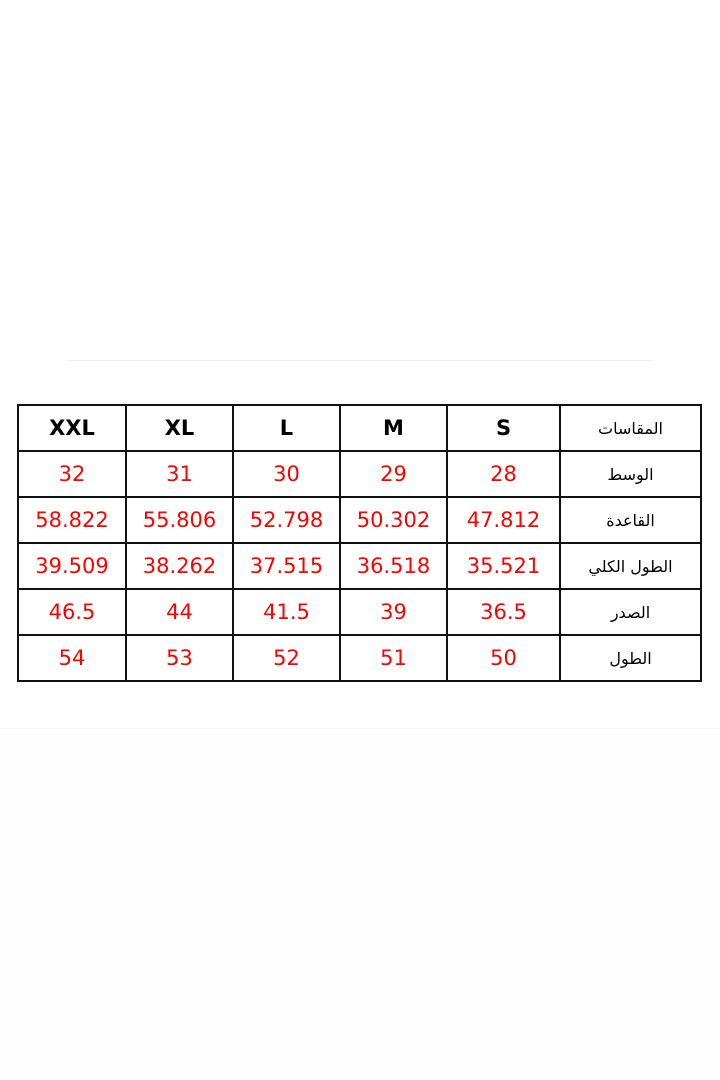 Image resolution: width=720 pixels, height=1080 pixels. Describe the element at coordinates (286, 566) in the screenshot. I see `measurement-value: 37.515` at that location.